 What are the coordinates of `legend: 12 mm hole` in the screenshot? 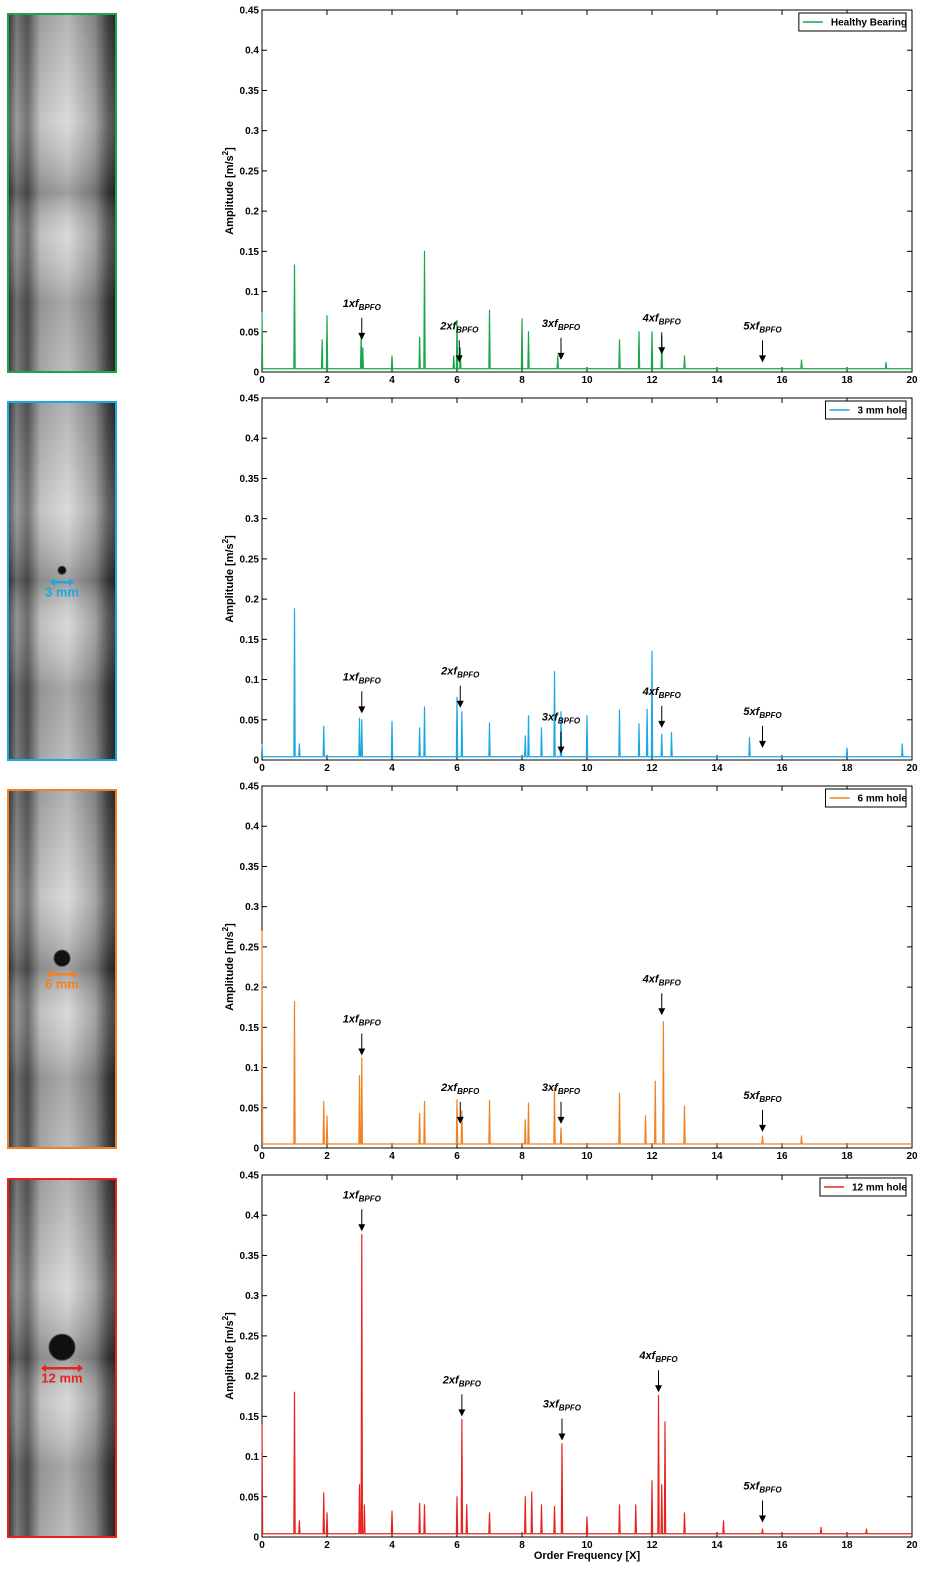 It's located at (863, 1187).